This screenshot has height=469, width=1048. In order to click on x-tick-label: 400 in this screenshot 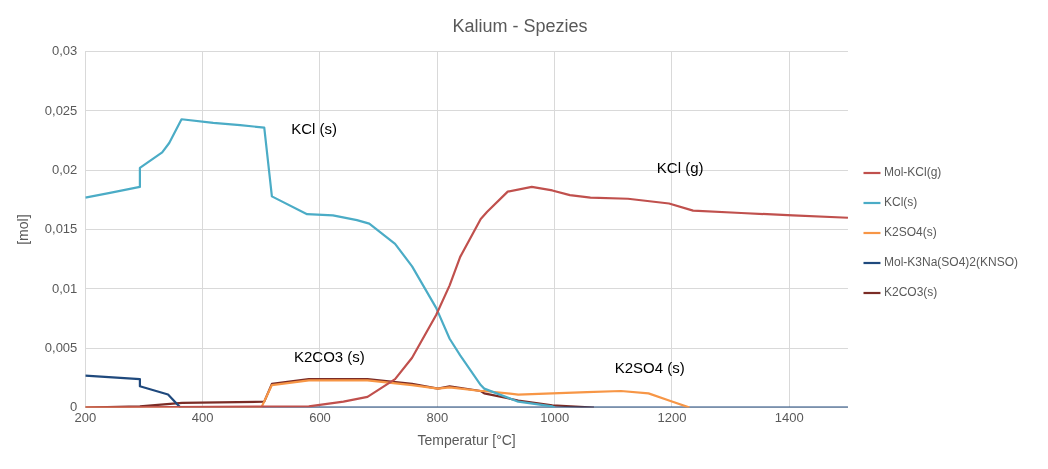, I will do `click(202, 417)`.